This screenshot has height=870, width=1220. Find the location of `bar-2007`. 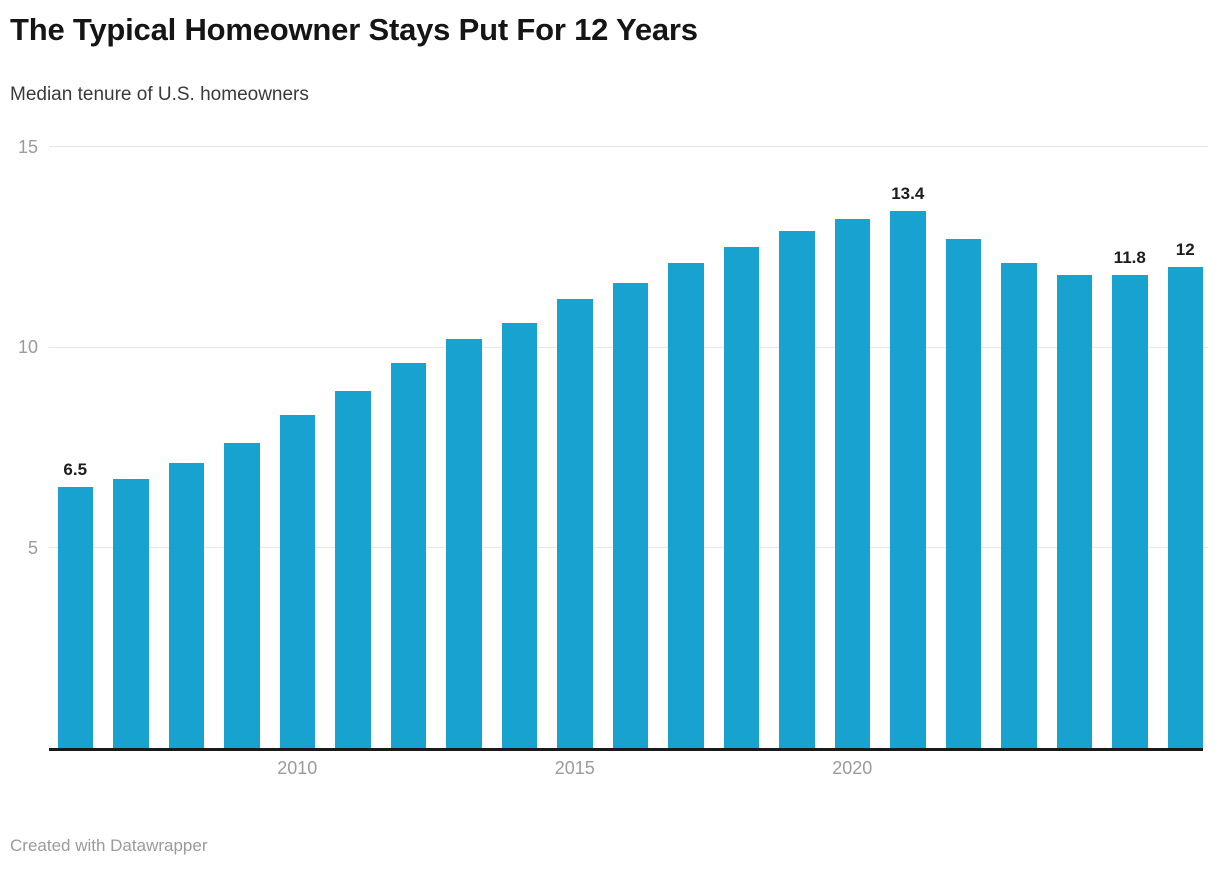

bar-2007 is located at coordinates (131, 613).